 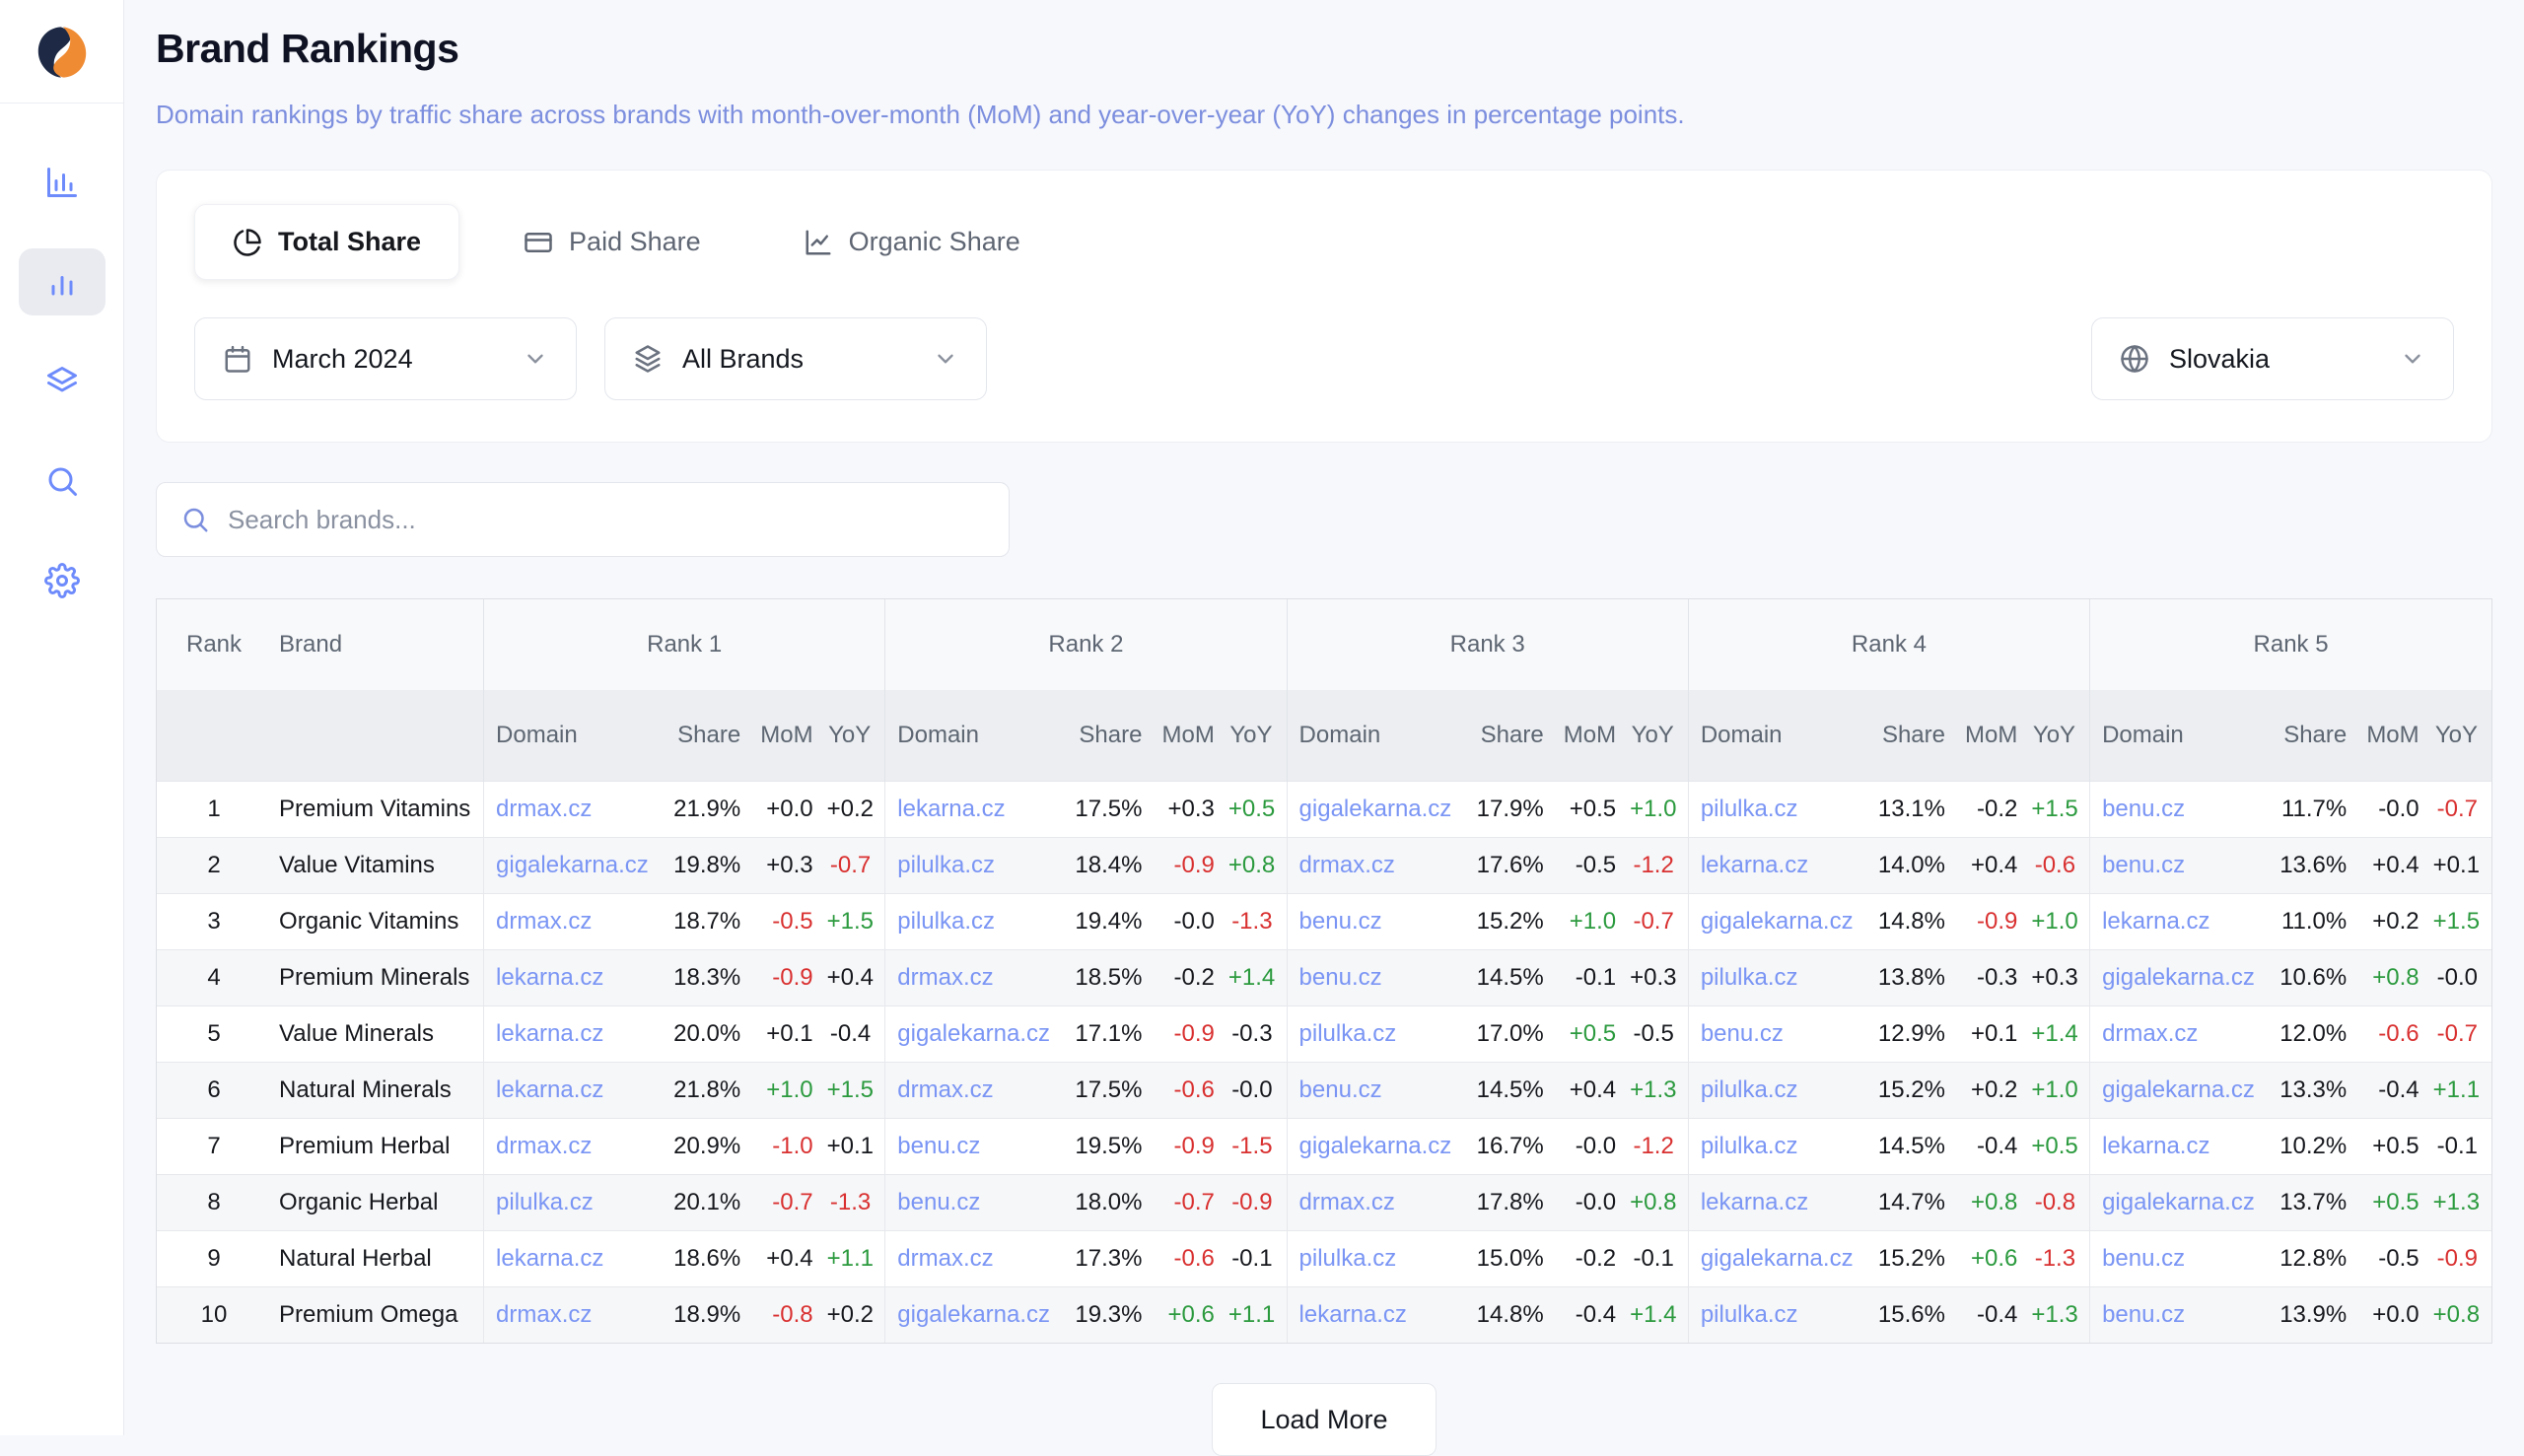 I want to click on load-more-button: Load More, so click(x=1324, y=1419).